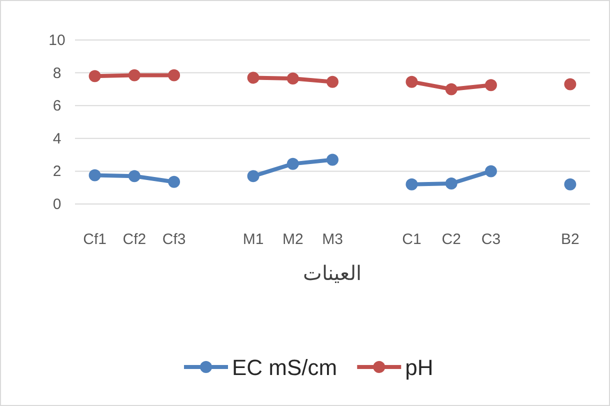 This screenshot has width=610, height=406. What do you see at coordinates (285, 367) in the screenshot?
I see `legend-label: EC mS/cm` at bounding box center [285, 367].